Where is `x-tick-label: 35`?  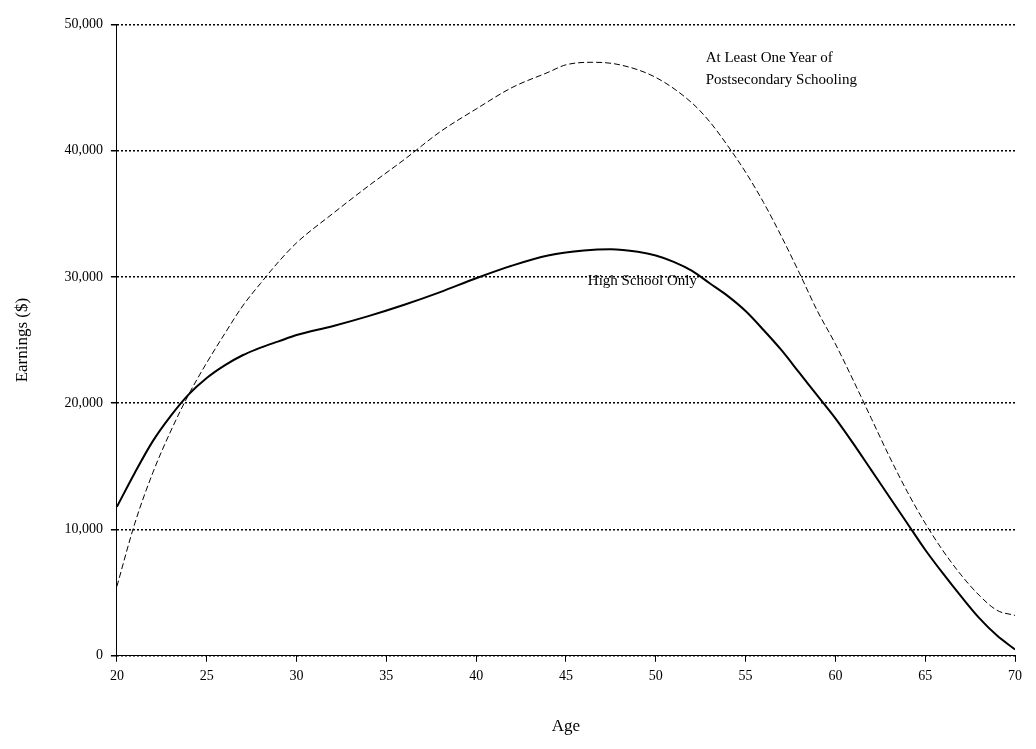
x-tick-label: 35 is located at coordinates (386, 675).